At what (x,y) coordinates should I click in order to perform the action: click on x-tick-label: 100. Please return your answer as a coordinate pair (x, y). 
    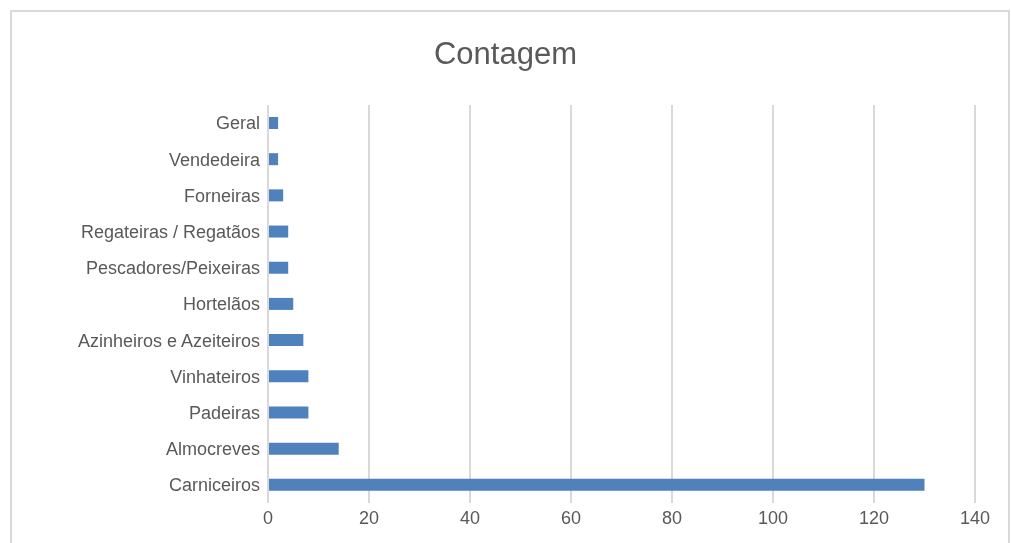
    Looking at the image, I should click on (773, 517).